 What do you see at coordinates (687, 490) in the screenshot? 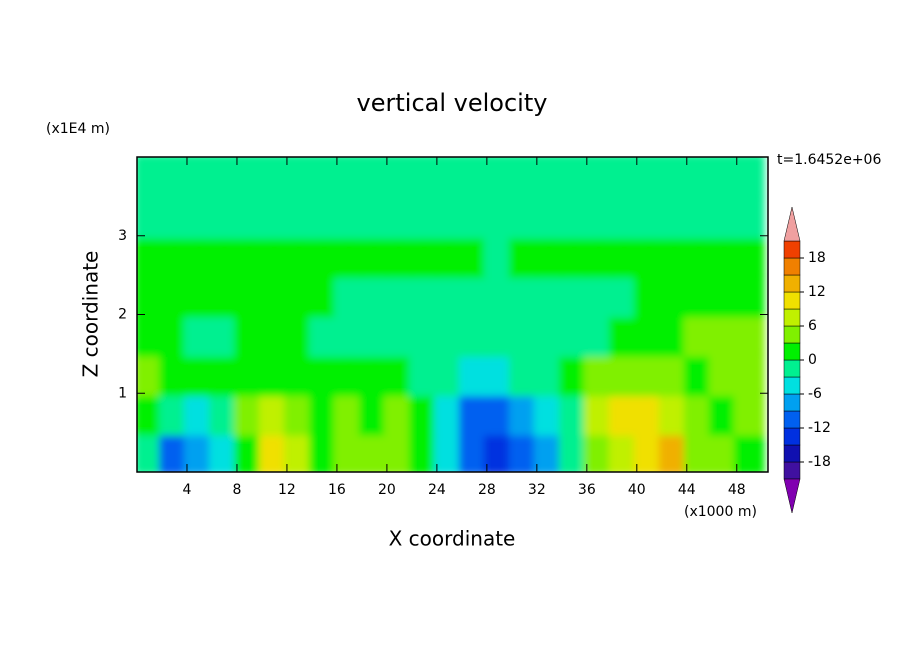
I see `x-tick-label: 44` at bounding box center [687, 490].